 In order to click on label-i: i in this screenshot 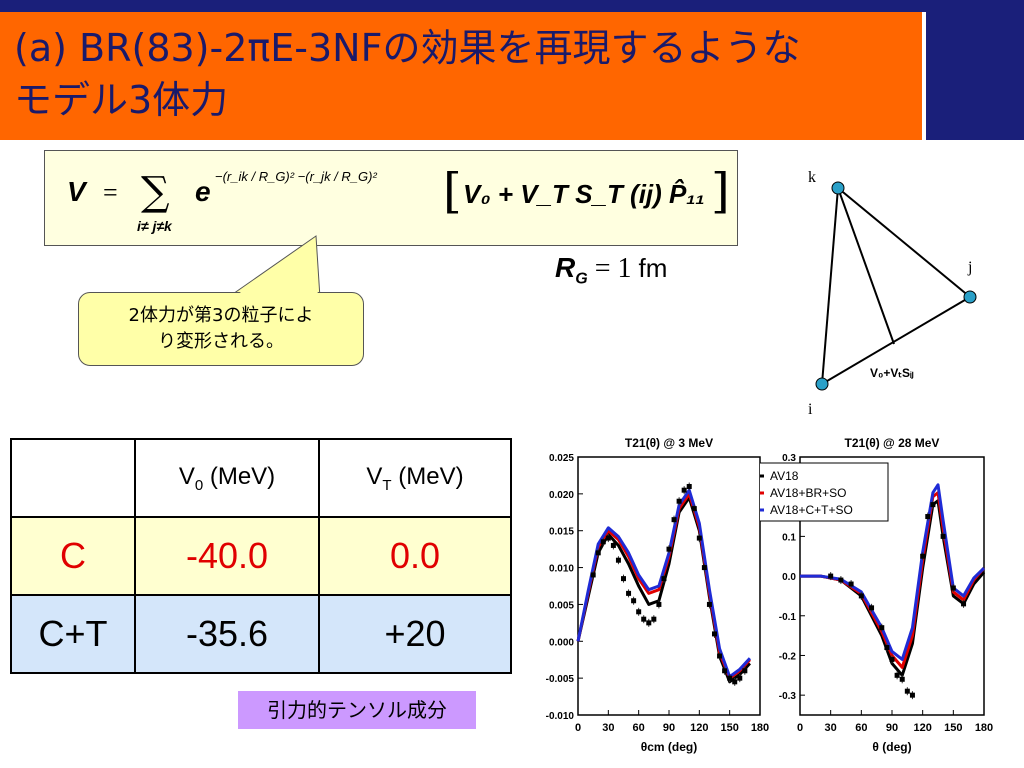, I will do `click(810, 409)`.